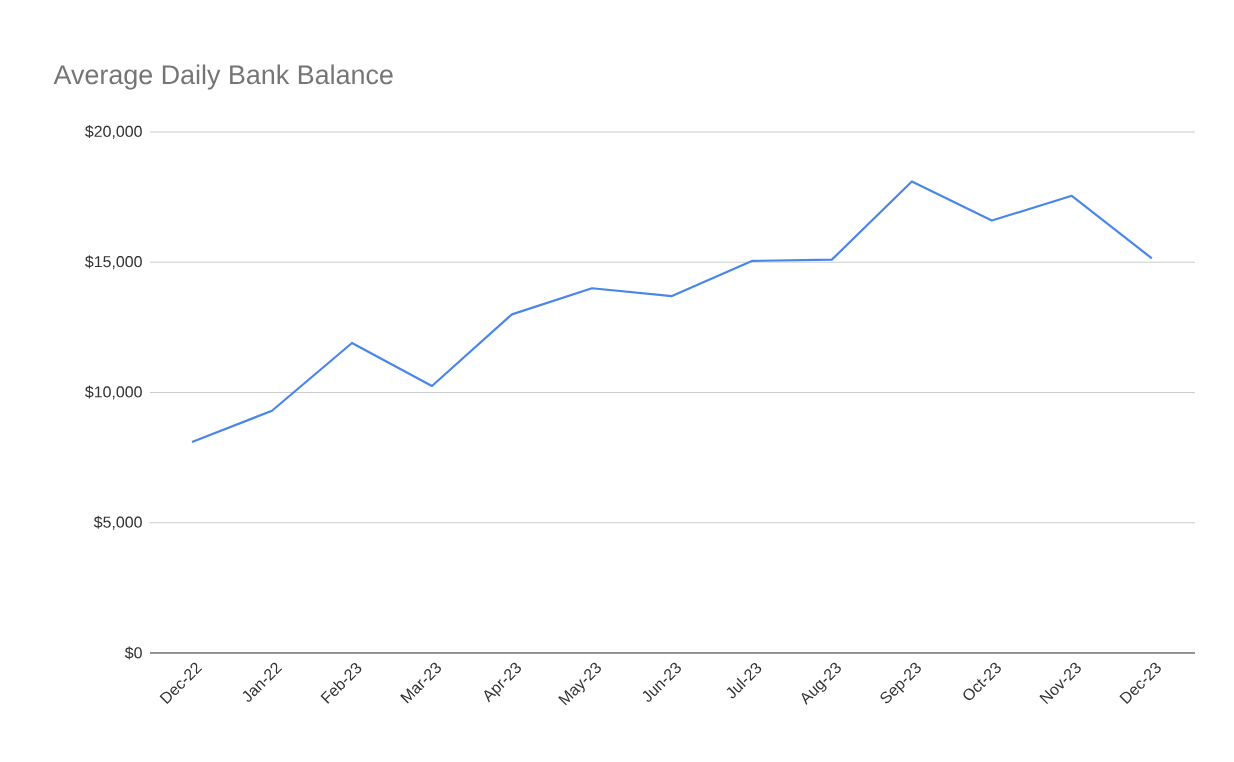  Describe the element at coordinates (117, 522) in the screenshot. I see `y-tick-label: $5,000` at that location.